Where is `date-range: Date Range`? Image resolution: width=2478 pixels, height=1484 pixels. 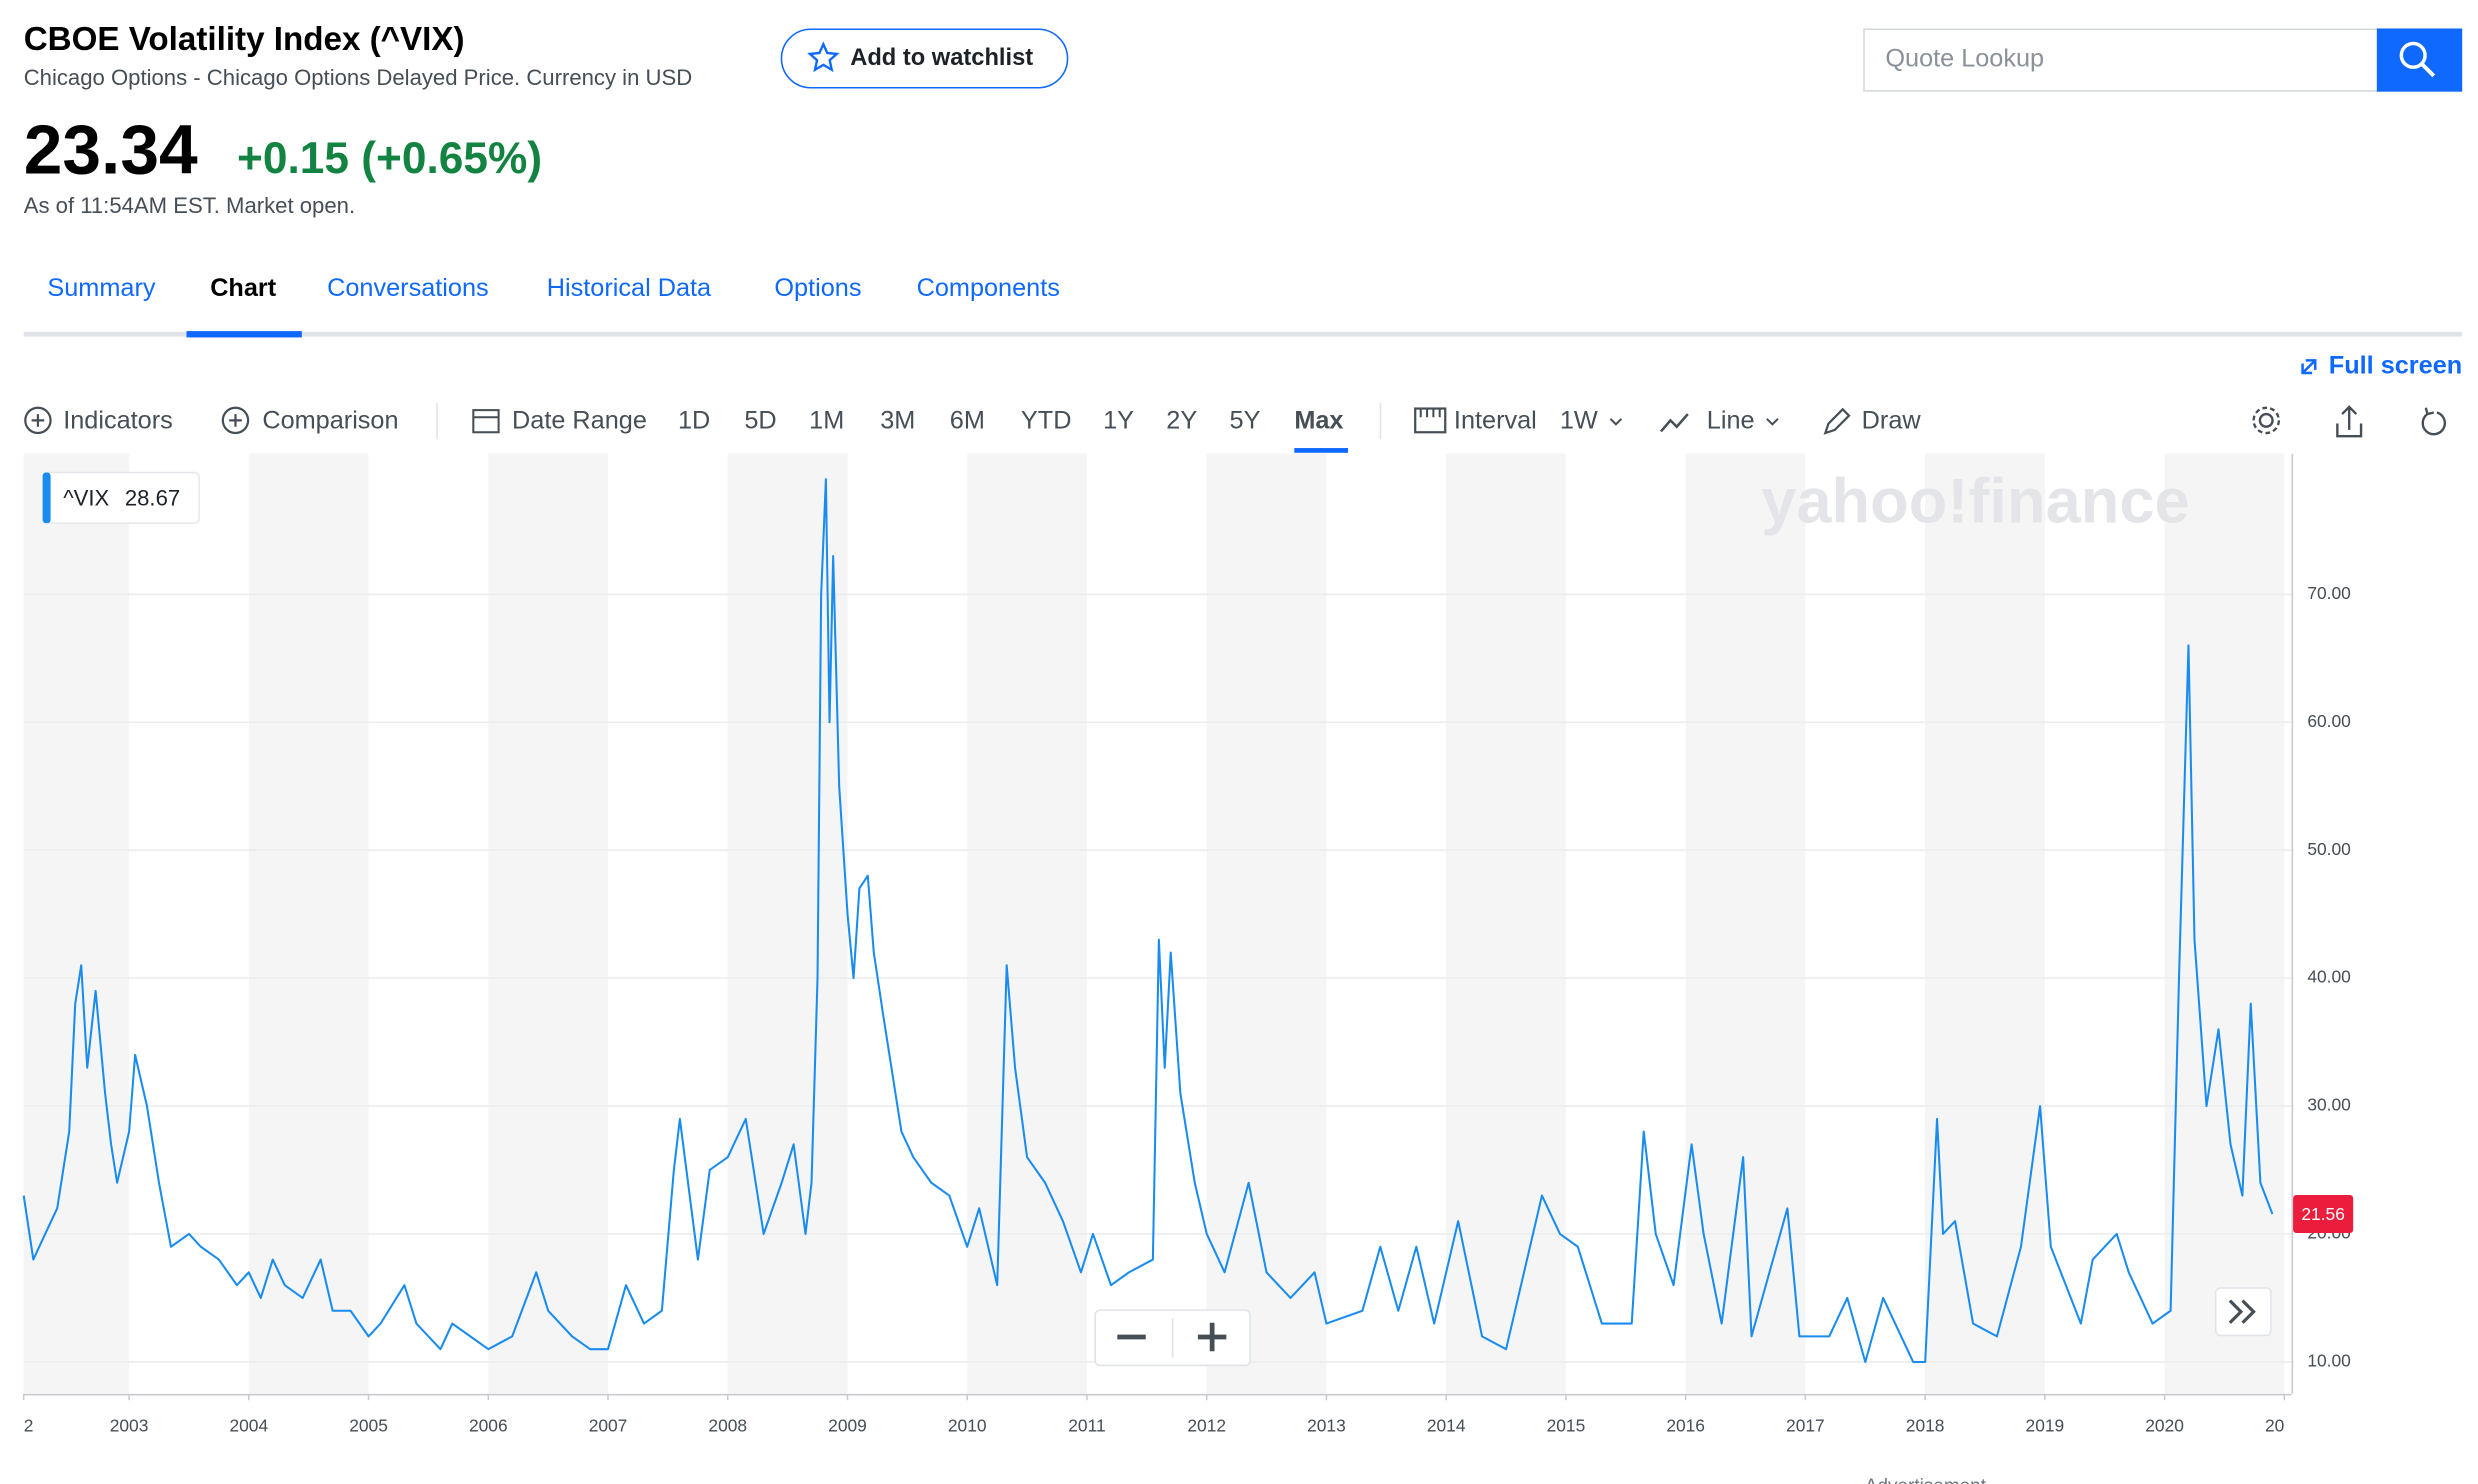
date-range: Date Range is located at coordinates (579, 421).